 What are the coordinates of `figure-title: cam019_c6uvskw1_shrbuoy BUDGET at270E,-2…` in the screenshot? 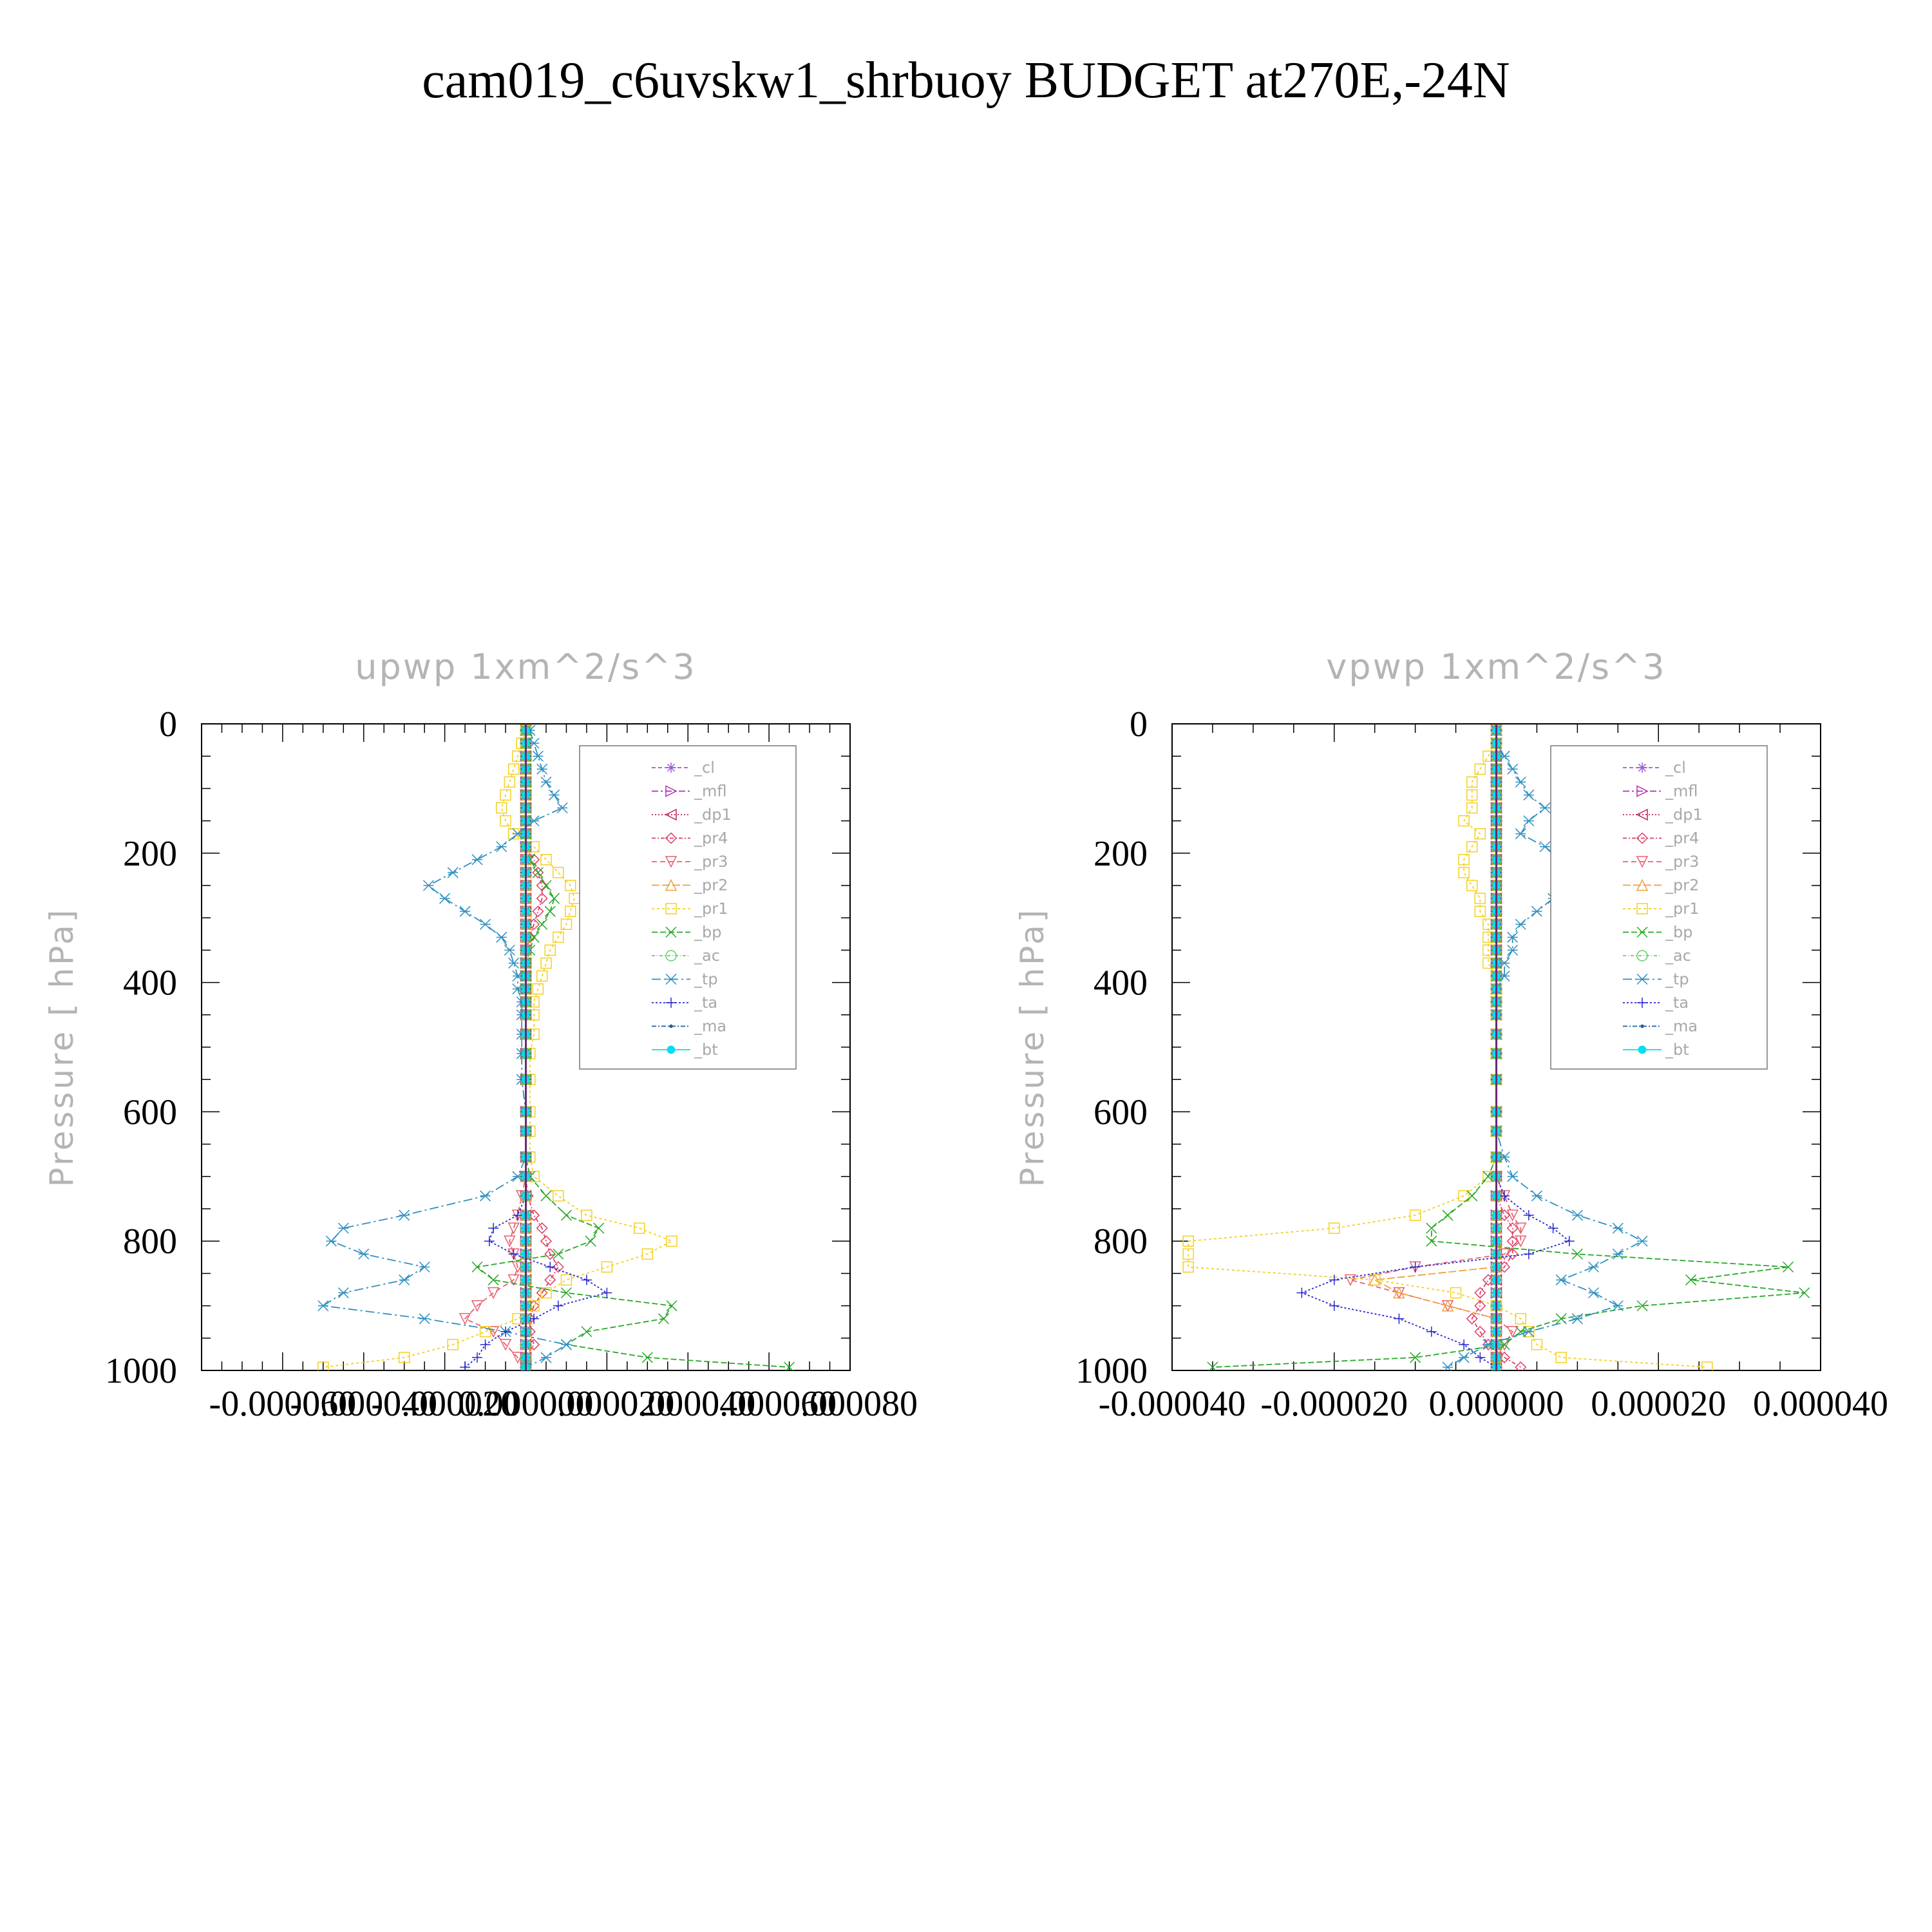 It's located at (966, 80).